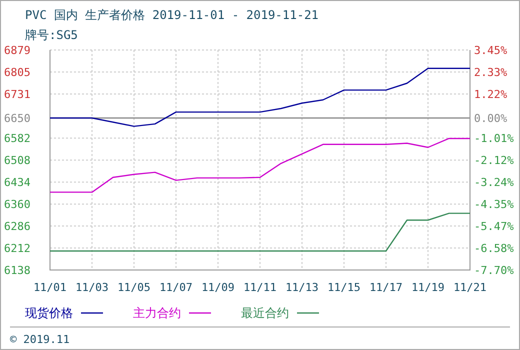  What do you see at coordinates (494, 204) in the screenshot?
I see `y2-tick-label: -4.35%` at bounding box center [494, 204].